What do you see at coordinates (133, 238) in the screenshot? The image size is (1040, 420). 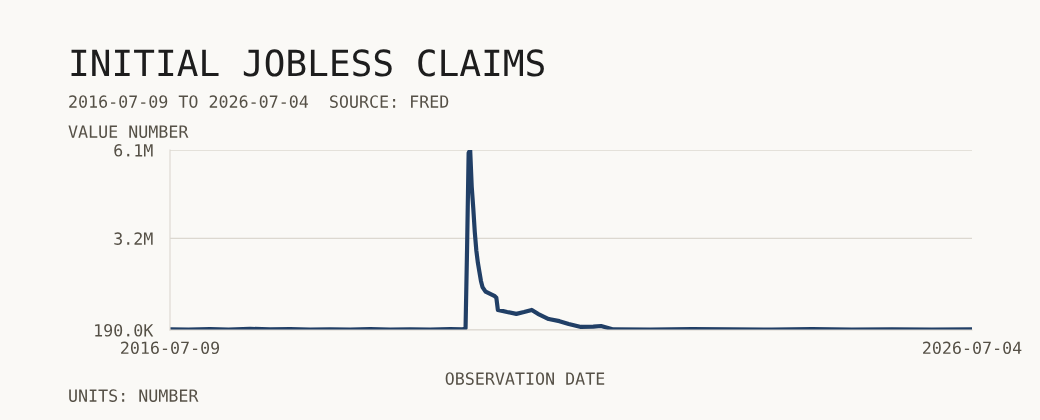 I see `y-tick-label: 3.2M` at bounding box center [133, 238].